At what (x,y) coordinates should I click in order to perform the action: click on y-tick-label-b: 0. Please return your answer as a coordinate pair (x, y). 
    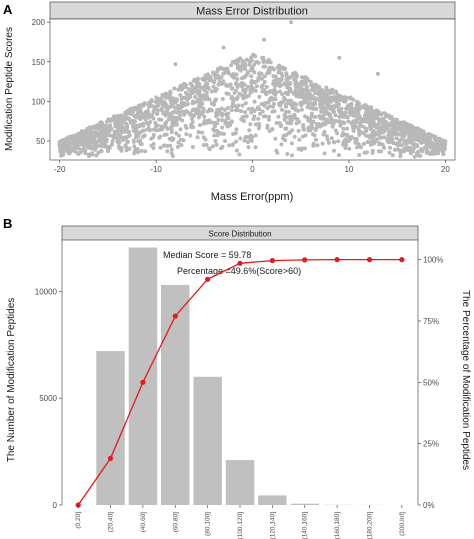
    Looking at the image, I should click on (55, 505).